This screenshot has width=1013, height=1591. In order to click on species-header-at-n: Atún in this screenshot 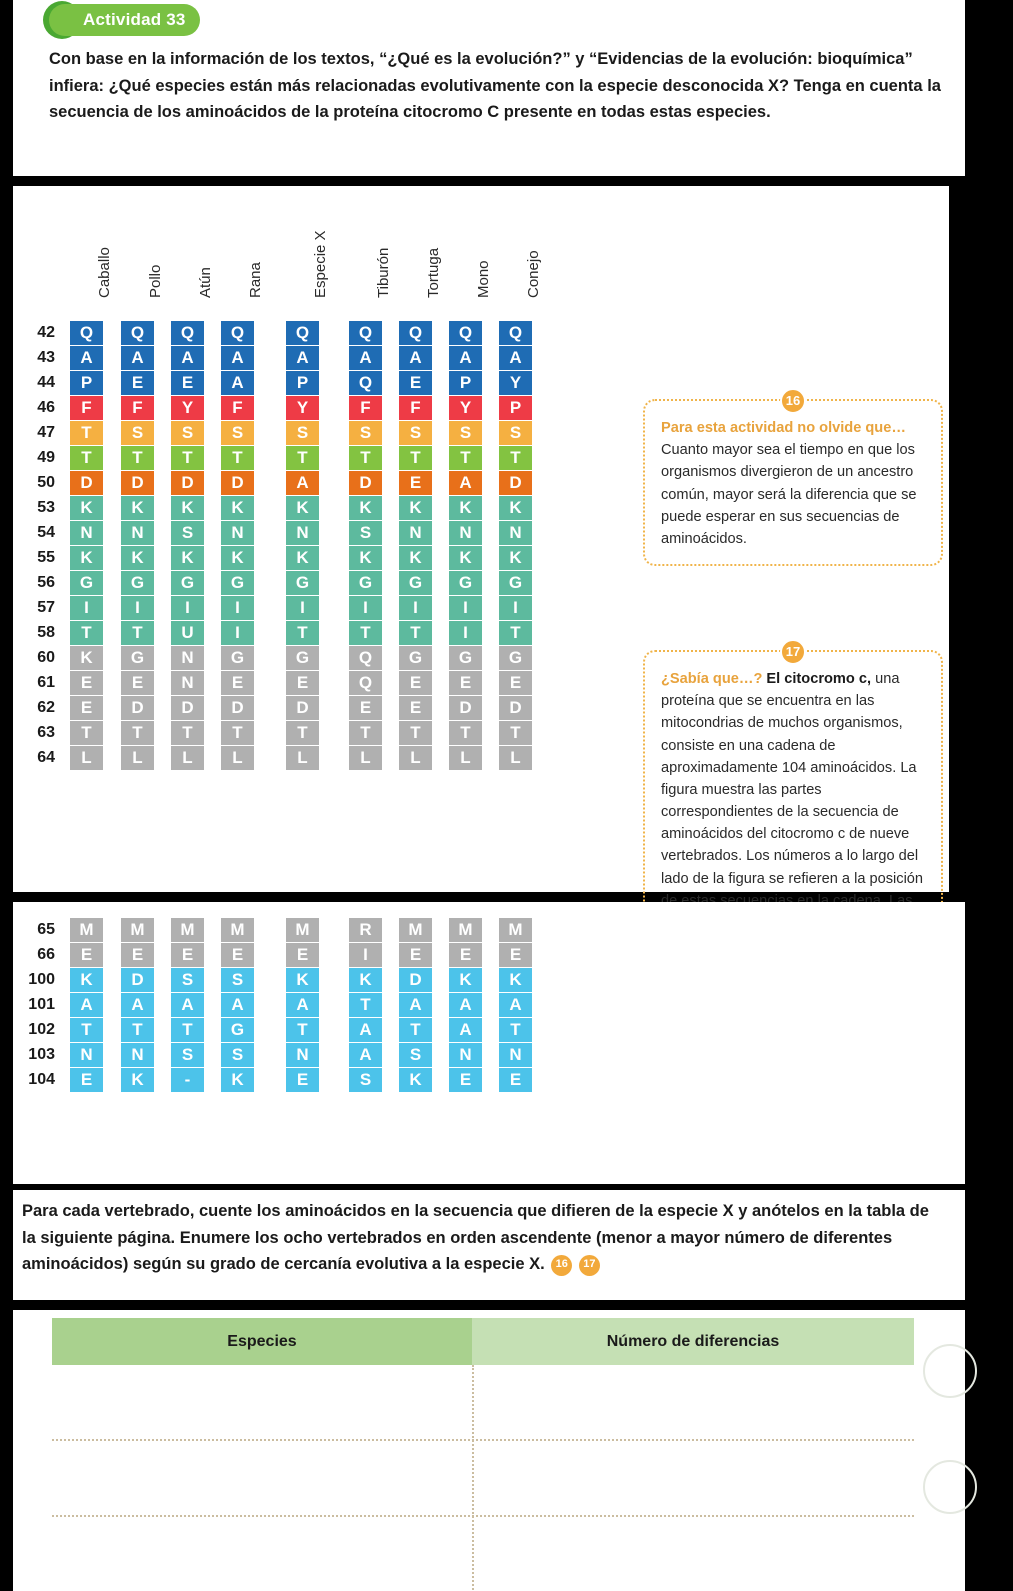, I will do `click(205, 282)`.